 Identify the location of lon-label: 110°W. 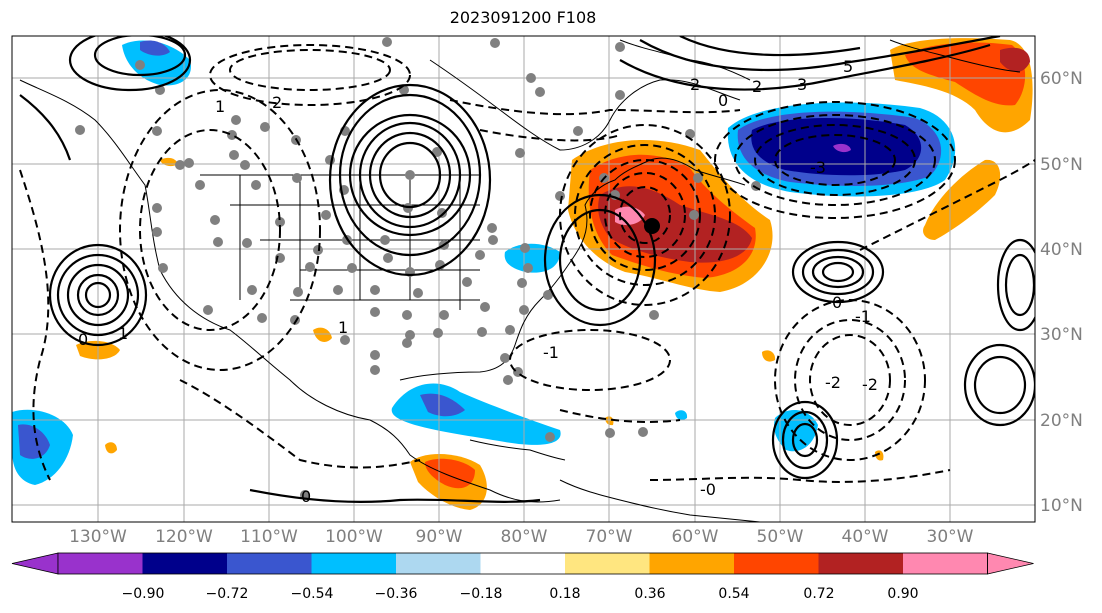
(269, 537).